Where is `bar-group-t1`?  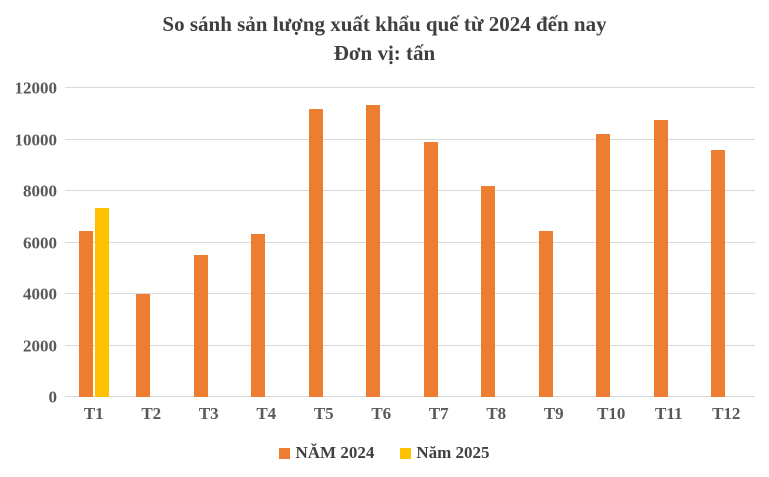
bar-group-t1 is located at coordinates (94, 242).